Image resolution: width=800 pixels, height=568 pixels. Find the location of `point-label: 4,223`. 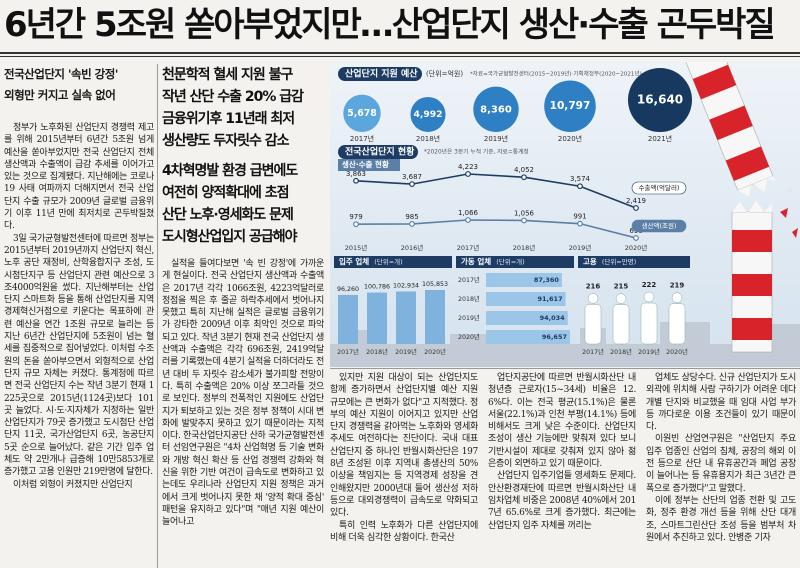

point-label: 4,223 is located at coordinates (468, 167).